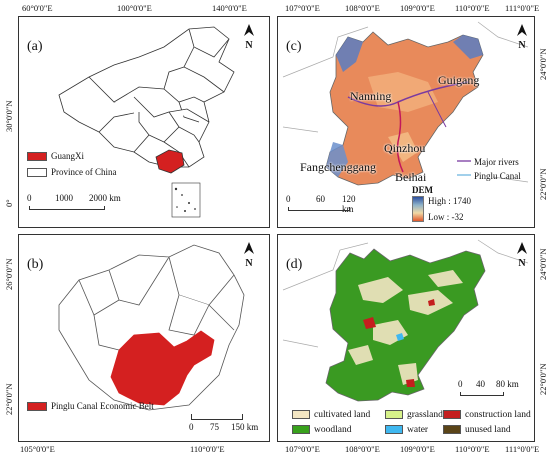 This screenshot has width=550, height=459. Describe the element at coordinates (90, 406) in the screenshot. I see `legend-item: Pinglu Canal Economic Belt` at that location.